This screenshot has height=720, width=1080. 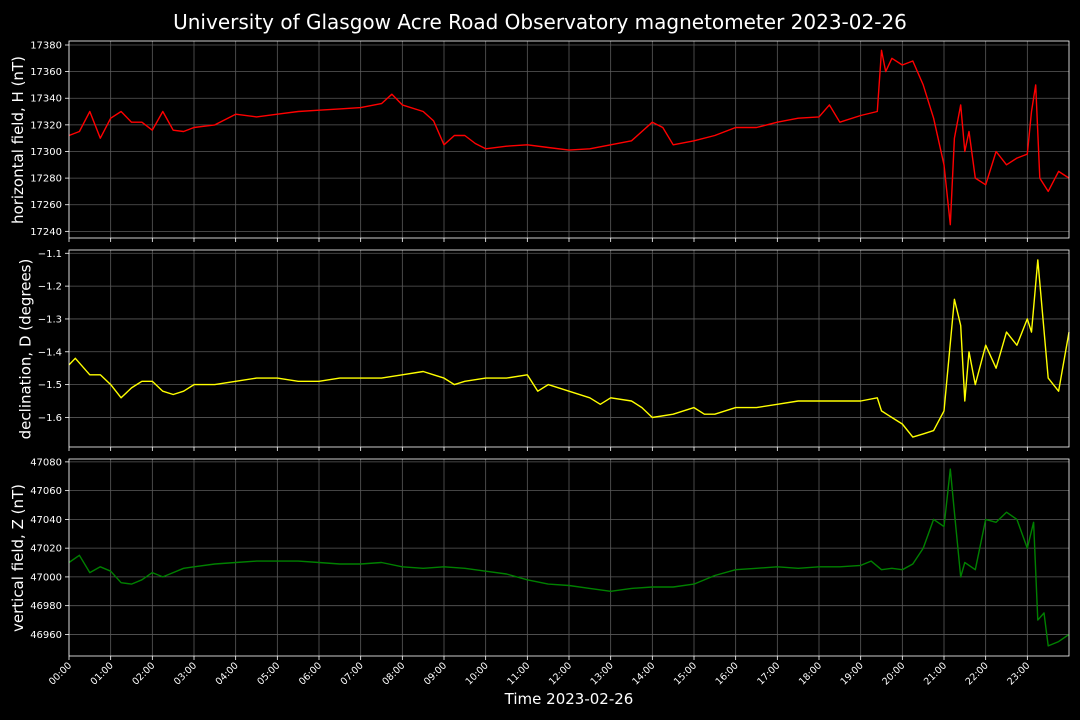 What do you see at coordinates (560, 673) in the screenshot?
I see `x-tick-label: 12:00` at bounding box center [560, 673].